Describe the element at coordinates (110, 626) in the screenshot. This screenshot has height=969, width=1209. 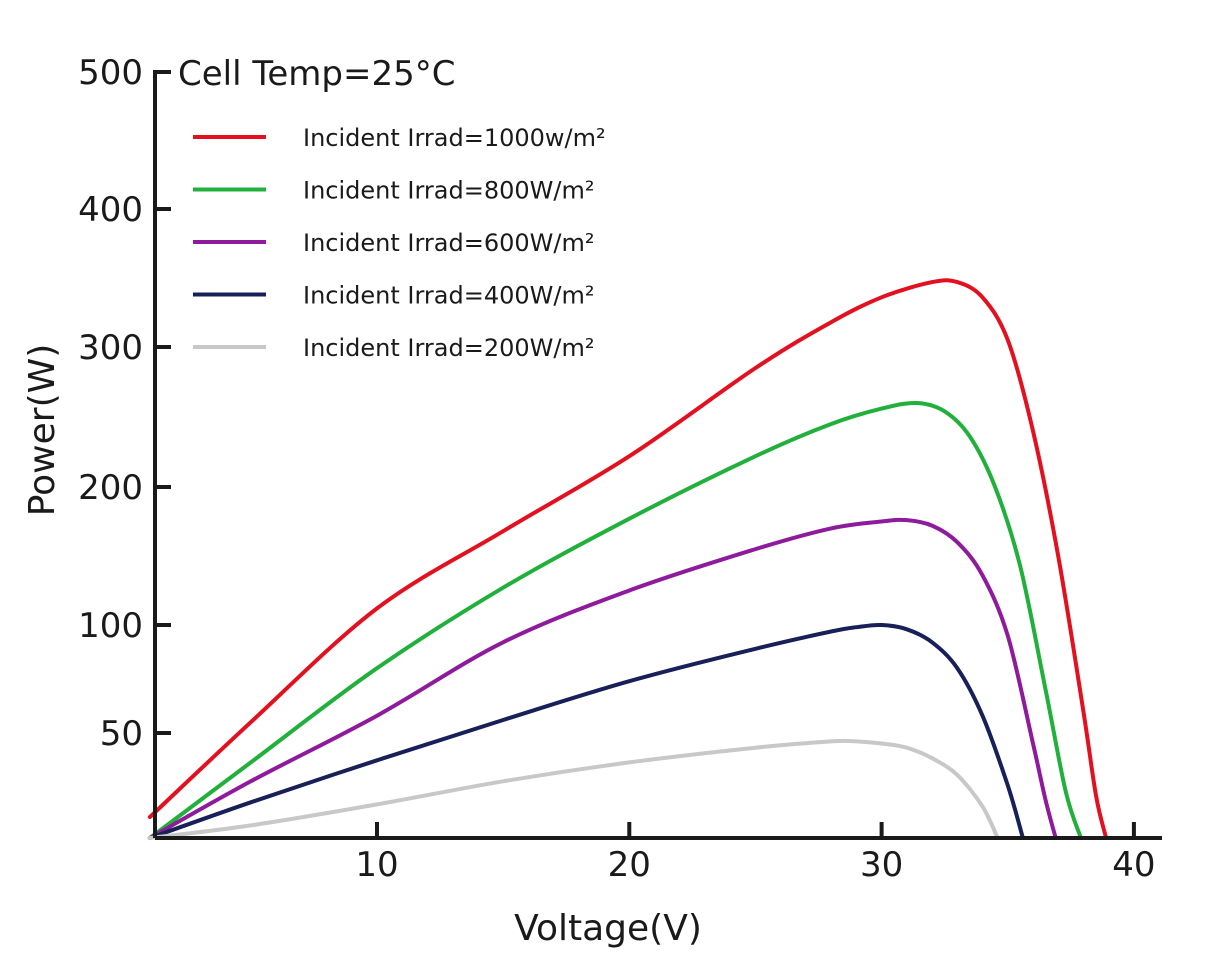
I see `y-tick-label: 100` at that location.